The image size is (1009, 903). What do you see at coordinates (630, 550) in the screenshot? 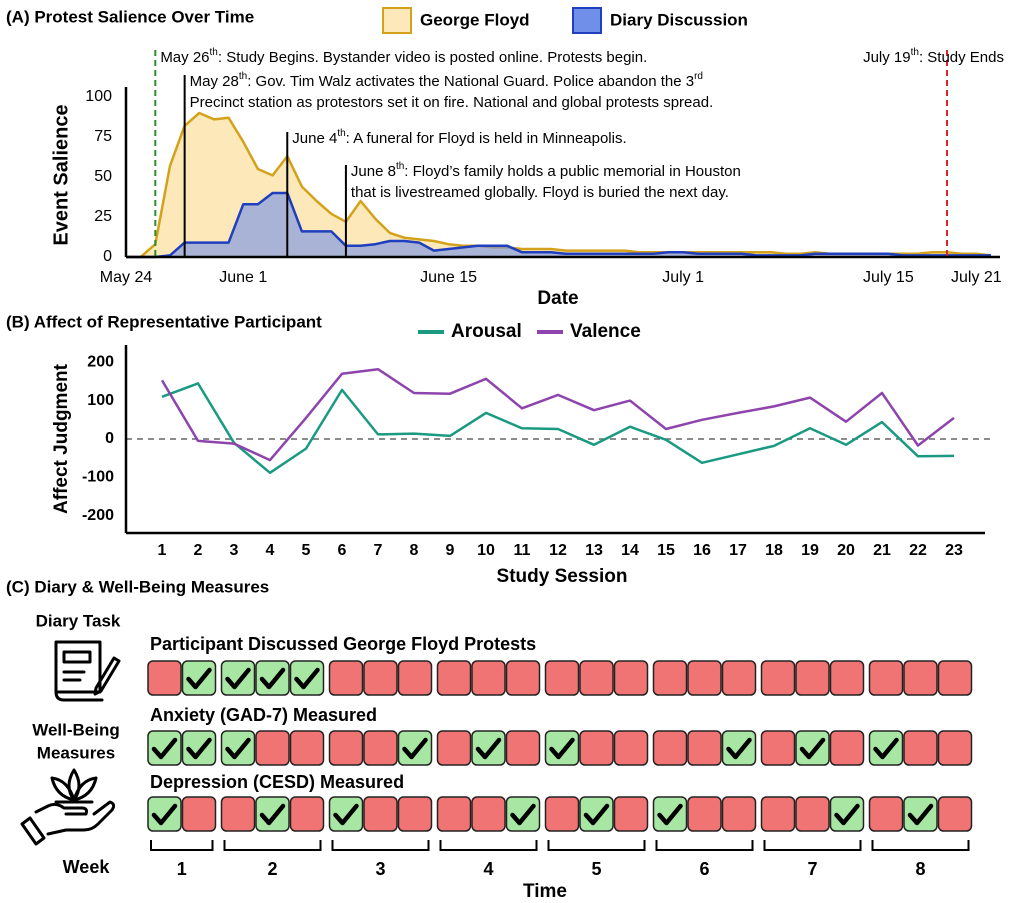
I see `x-tick-label: 14` at bounding box center [630, 550].